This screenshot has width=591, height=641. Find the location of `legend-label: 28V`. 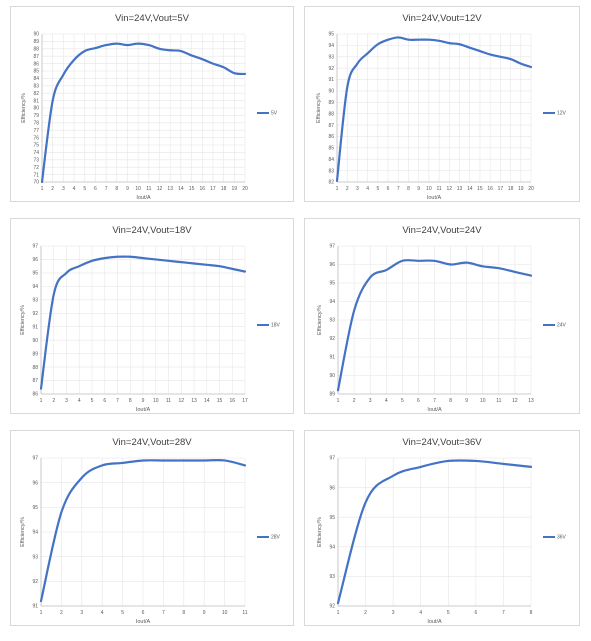

legend-label: 28V is located at coordinates (276, 538).